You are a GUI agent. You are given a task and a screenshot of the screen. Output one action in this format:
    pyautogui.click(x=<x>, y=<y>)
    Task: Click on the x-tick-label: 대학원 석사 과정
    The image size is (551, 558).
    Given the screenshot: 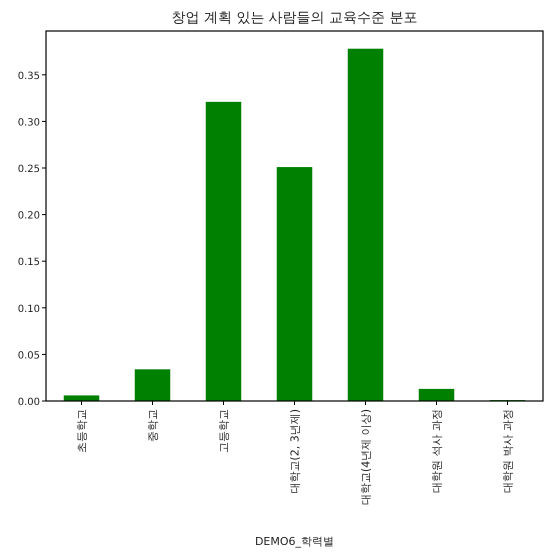 What is the action you would take?
    pyautogui.click(x=437, y=451)
    